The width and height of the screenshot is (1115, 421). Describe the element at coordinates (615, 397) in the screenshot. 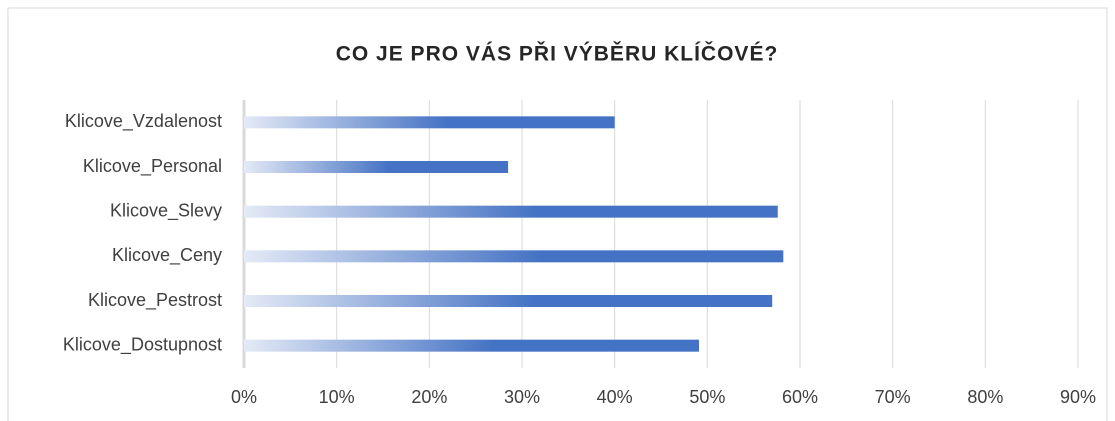

I see `x-tick-label: 40%` at that location.